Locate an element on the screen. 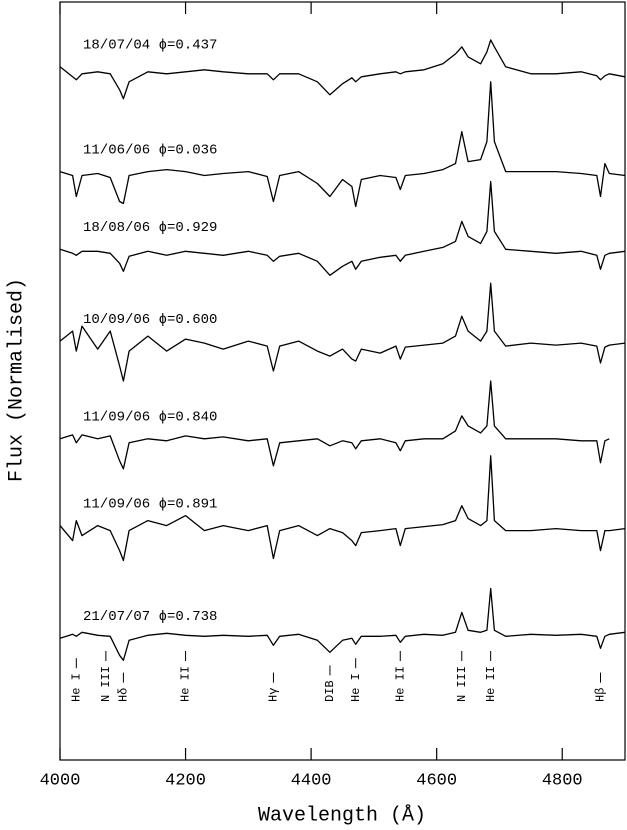  series-label: 11/09/06 ϕ=0.891 is located at coordinates (150, 504).